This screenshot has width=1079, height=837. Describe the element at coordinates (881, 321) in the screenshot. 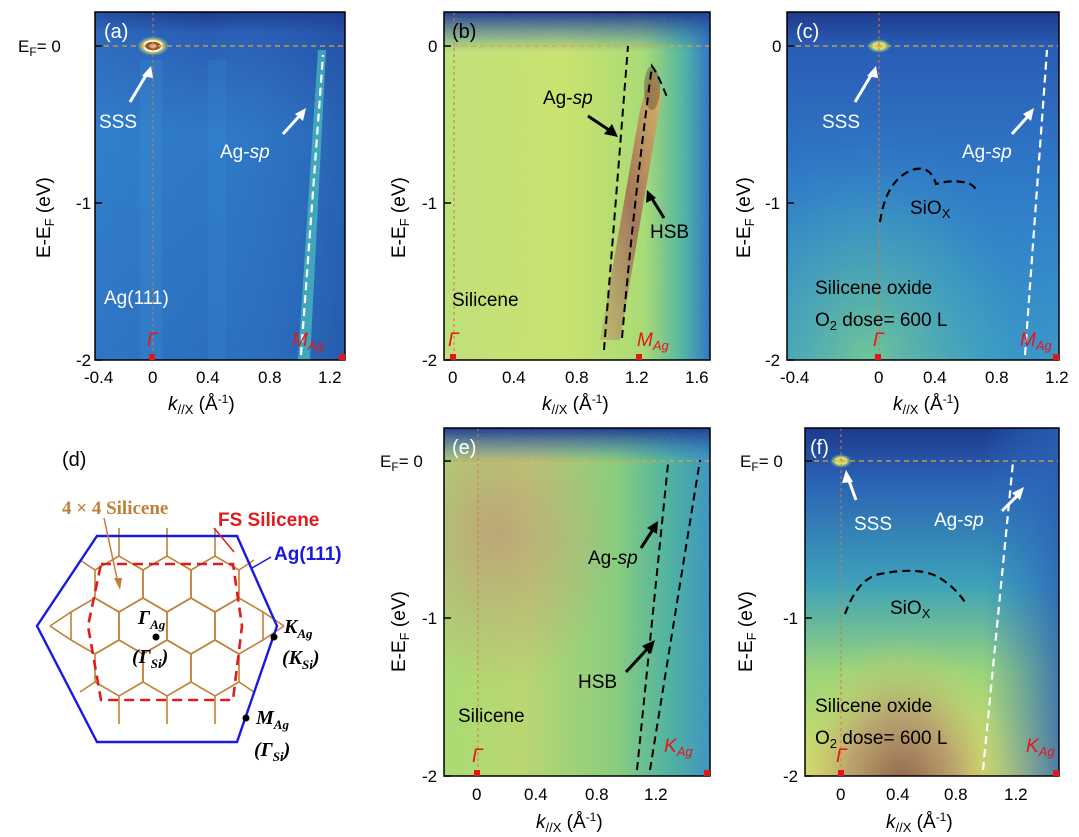

I see `dose-label-c: O2 dose= 600 L` at that location.